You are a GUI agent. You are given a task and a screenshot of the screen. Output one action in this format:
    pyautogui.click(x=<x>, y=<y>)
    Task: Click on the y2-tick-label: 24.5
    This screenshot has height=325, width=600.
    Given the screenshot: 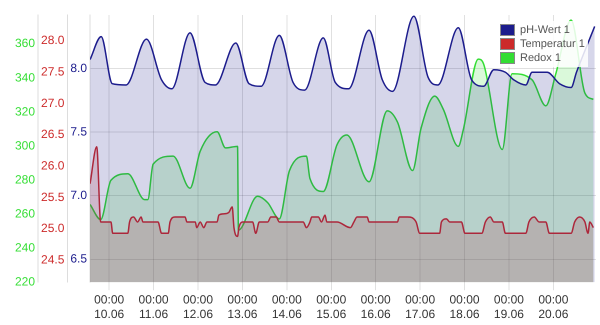 What is the action you would take?
    pyautogui.click(x=53, y=259)
    